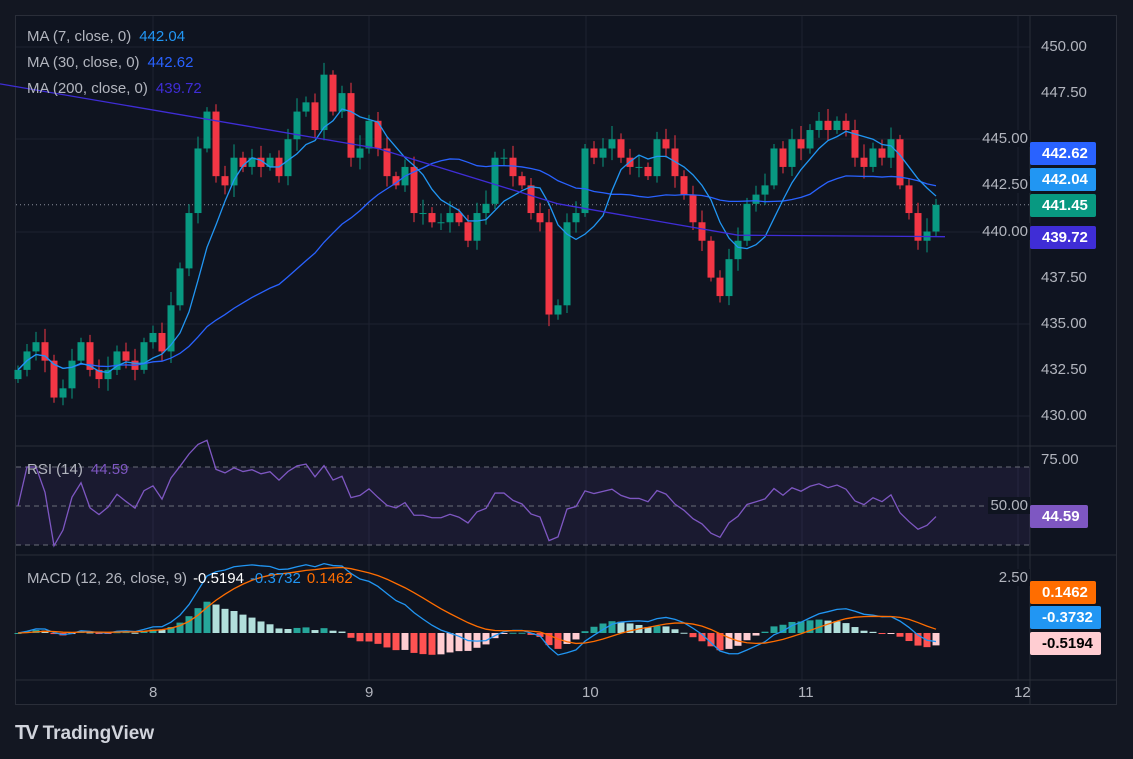 This screenshot has height=759, width=1133. Describe the element at coordinates (109, 469) in the screenshot. I see `legend-rsi-value: 44.59` at that location.